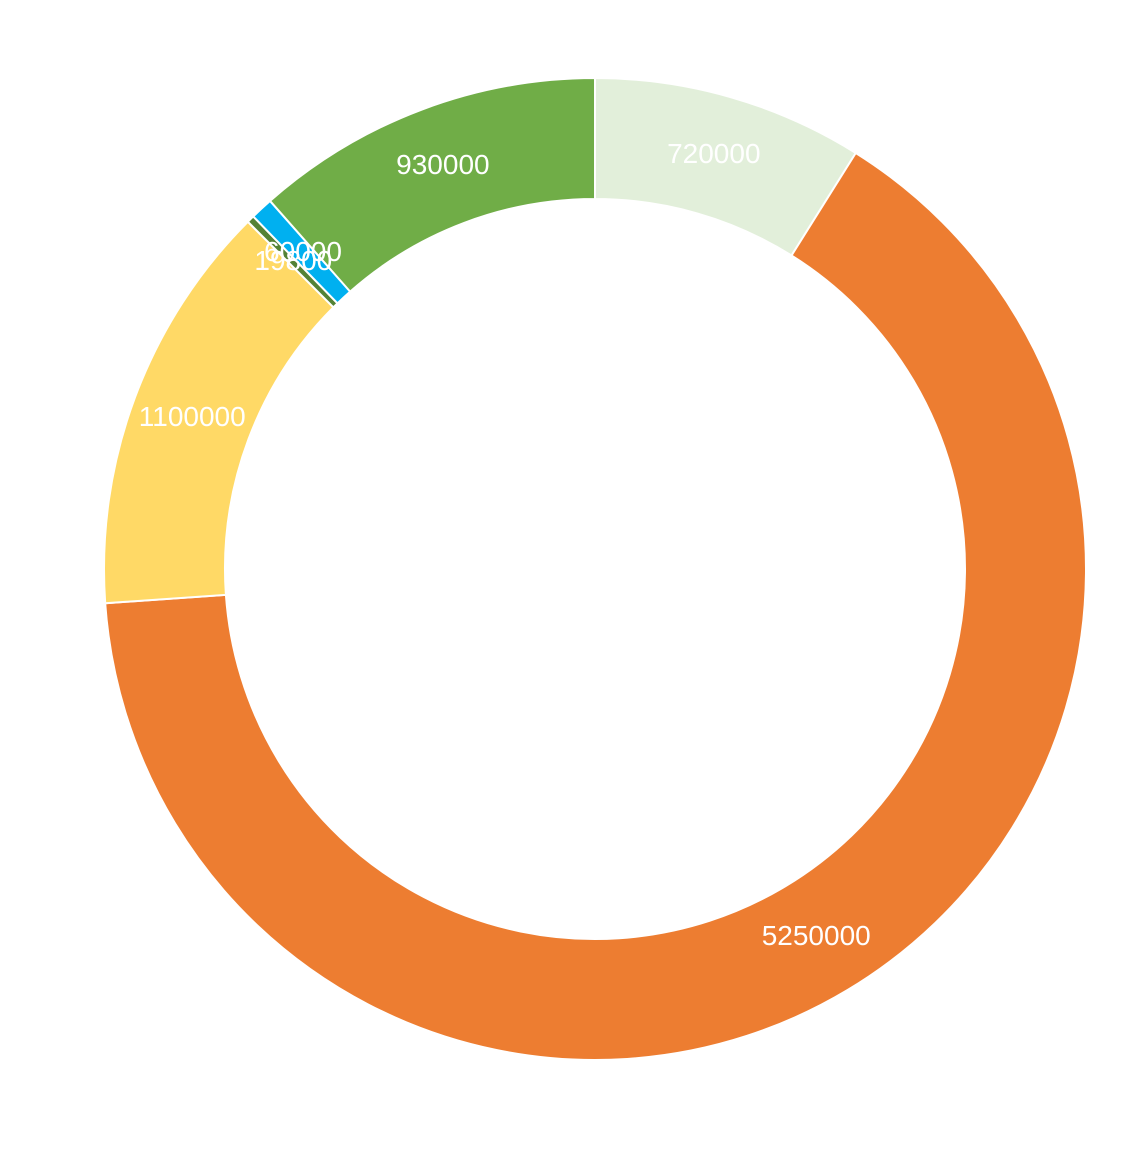 This screenshot has height=1150, width=1131. What do you see at coordinates (432, 185) in the screenshot?
I see `donut-segment` at bounding box center [432, 185].